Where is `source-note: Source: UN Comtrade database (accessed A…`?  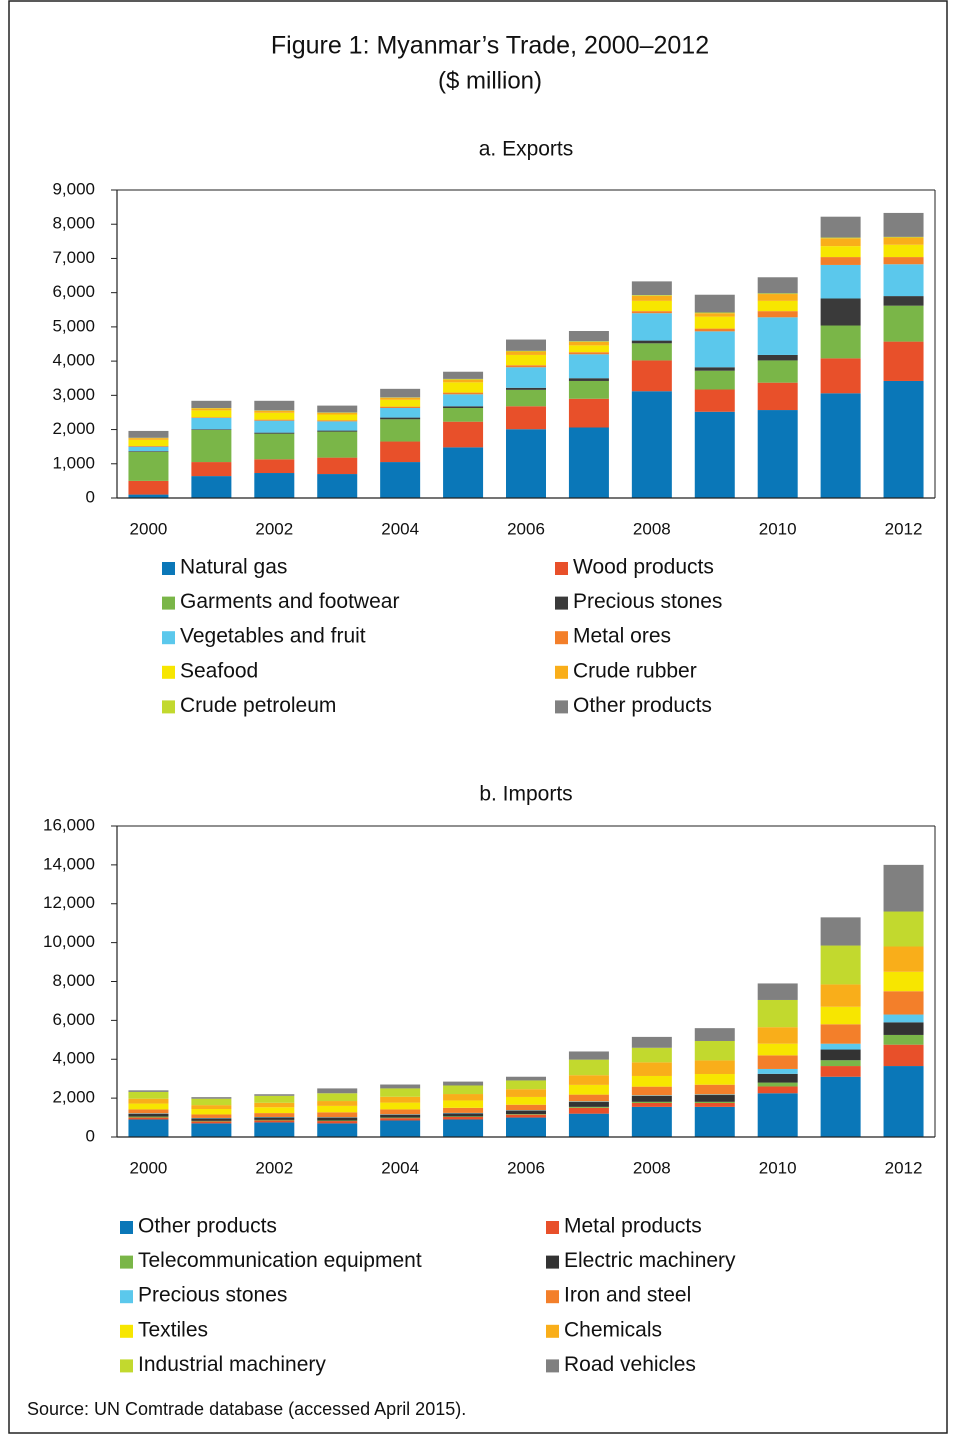
source-note: Source: UN Comtrade database (accessed A… is located at coordinates (246, 1409).